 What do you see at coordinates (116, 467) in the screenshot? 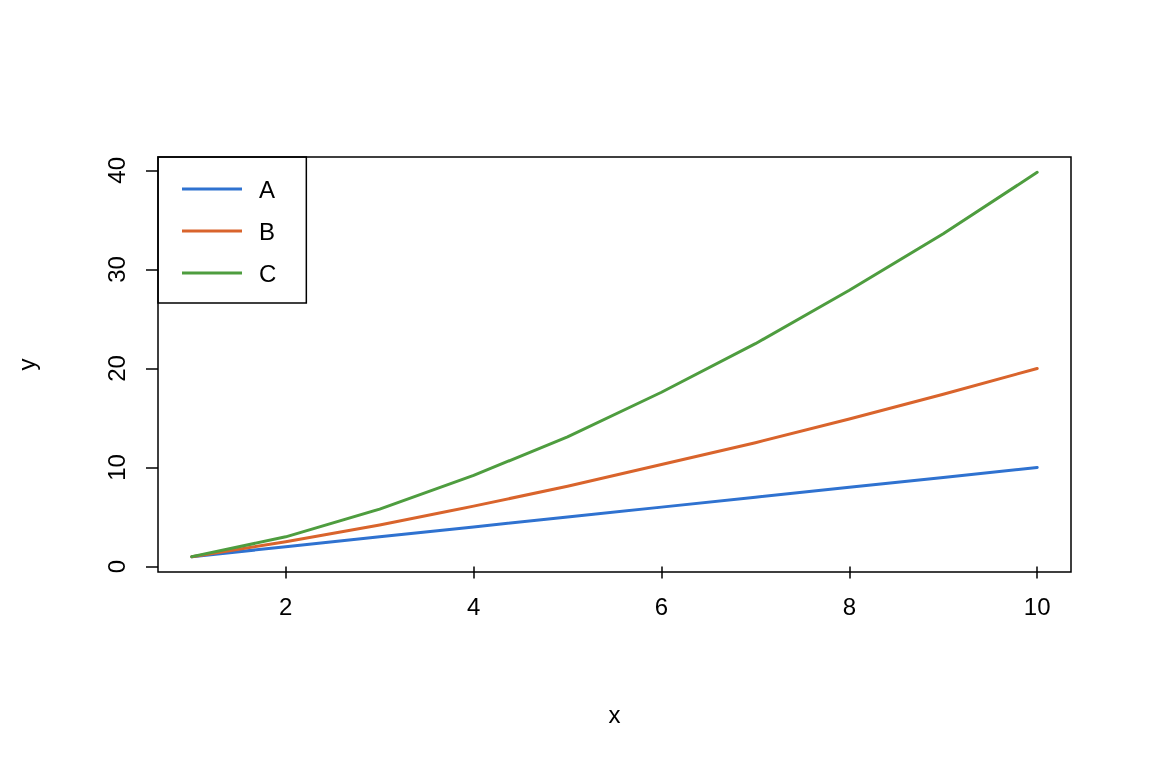
I see `y-tick-label: 10` at bounding box center [116, 467].